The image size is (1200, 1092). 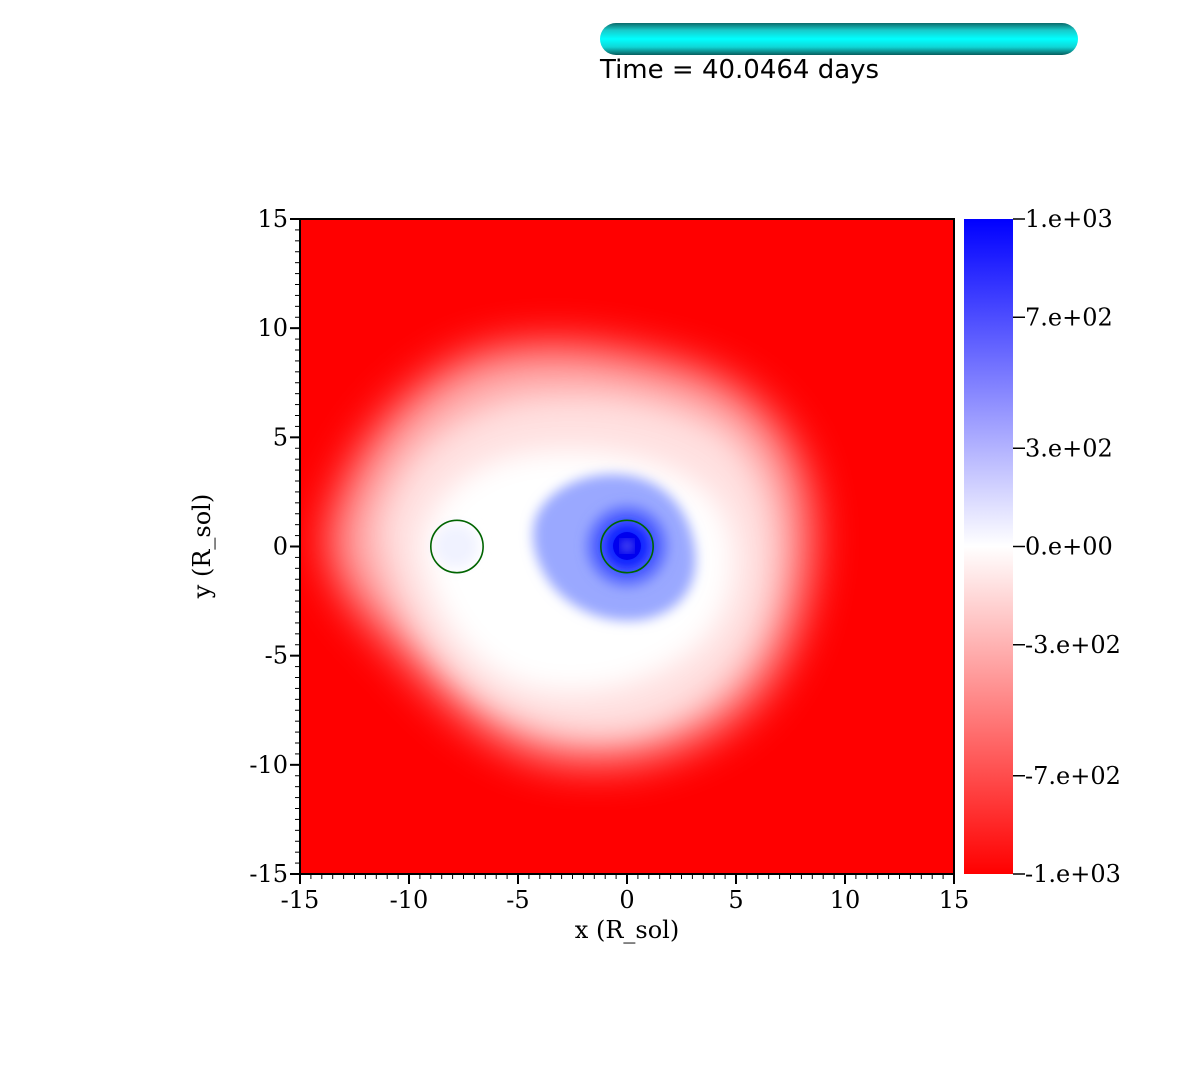 I want to click on colorbar-tick-label: -7.e+02, so click(x=1073, y=776).